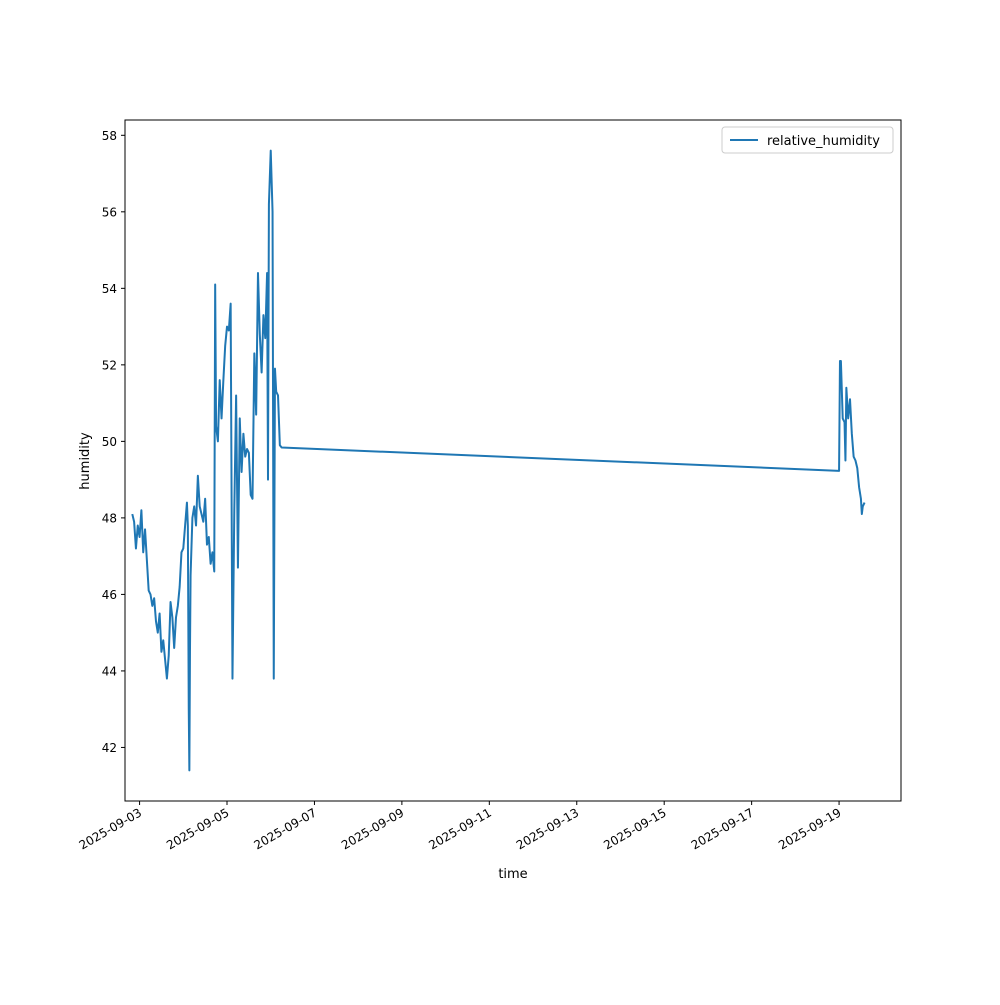 Image resolution: width=1000 pixels, height=1005 pixels. I want to click on y-tick-label: 42, so click(109, 748).